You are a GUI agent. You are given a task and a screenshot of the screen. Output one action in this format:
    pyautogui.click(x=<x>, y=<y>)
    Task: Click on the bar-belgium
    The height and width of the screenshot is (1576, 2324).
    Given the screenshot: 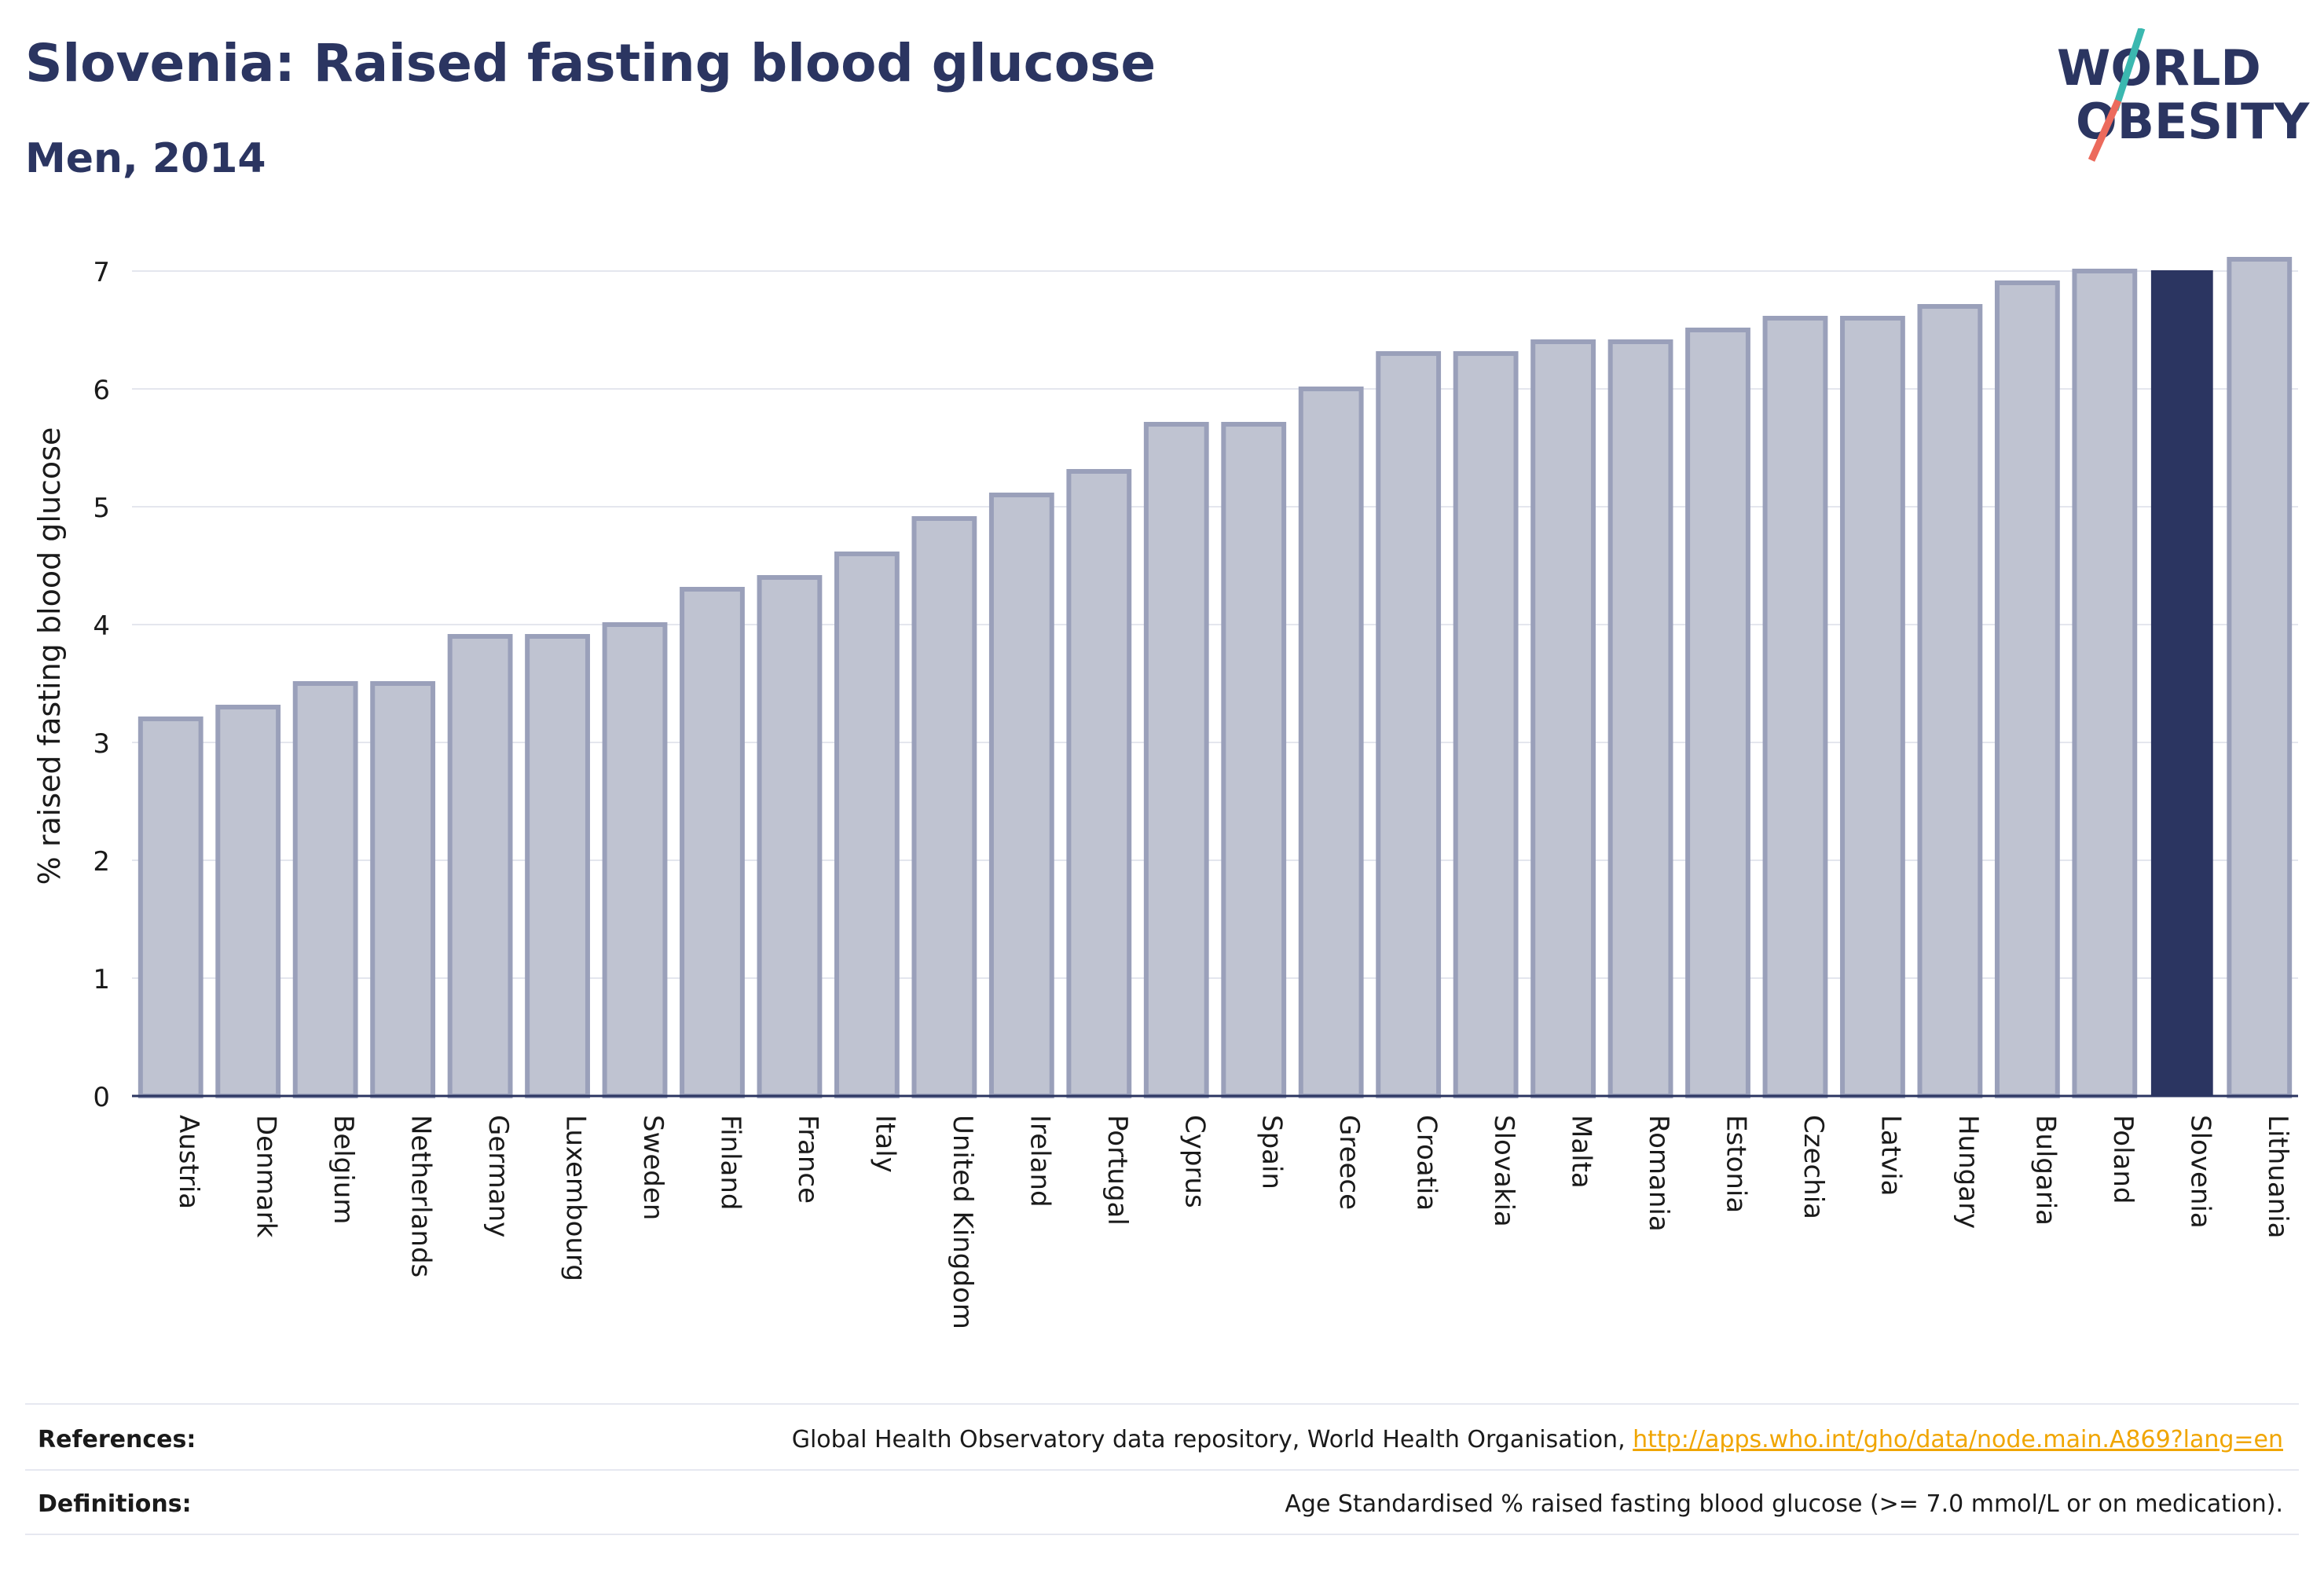 What is the action you would take?
    pyautogui.click(x=325, y=889)
    